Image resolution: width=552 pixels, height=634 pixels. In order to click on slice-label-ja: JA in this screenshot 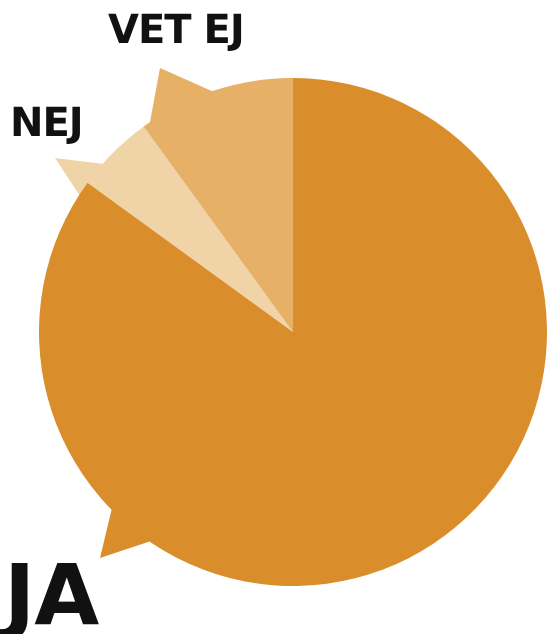, I will do `click(49, 590)`.